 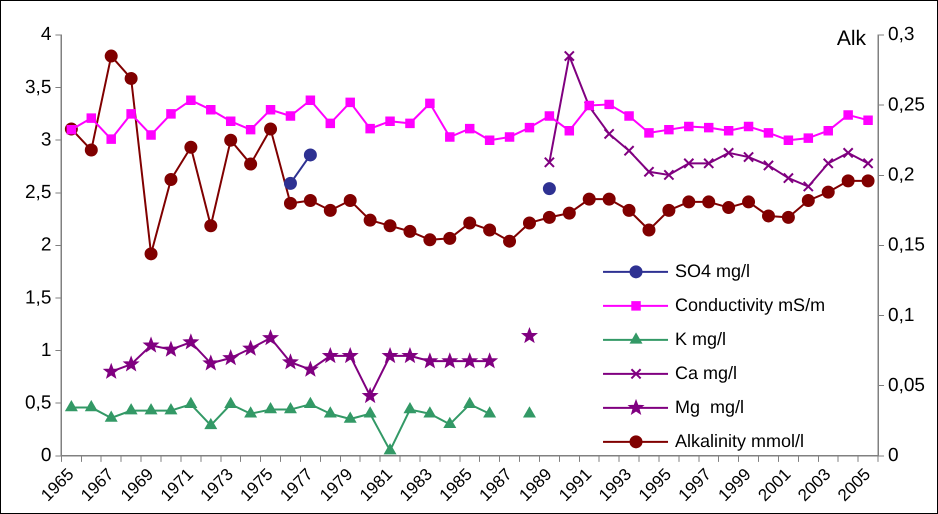 What do you see at coordinates (739, 440) in the screenshot?
I see `legend-label: Alkalinity mmol/l` at bounding box center [739, 440].